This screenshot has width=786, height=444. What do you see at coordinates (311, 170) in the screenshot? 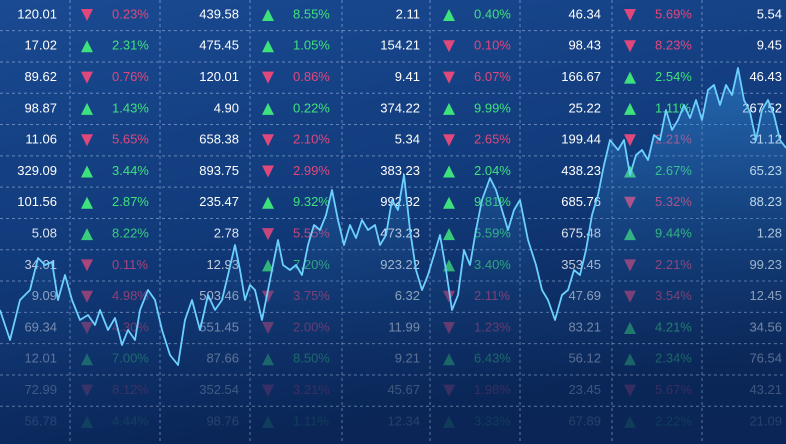
I see `change: 2.99%` at bounding box center [311, 170].